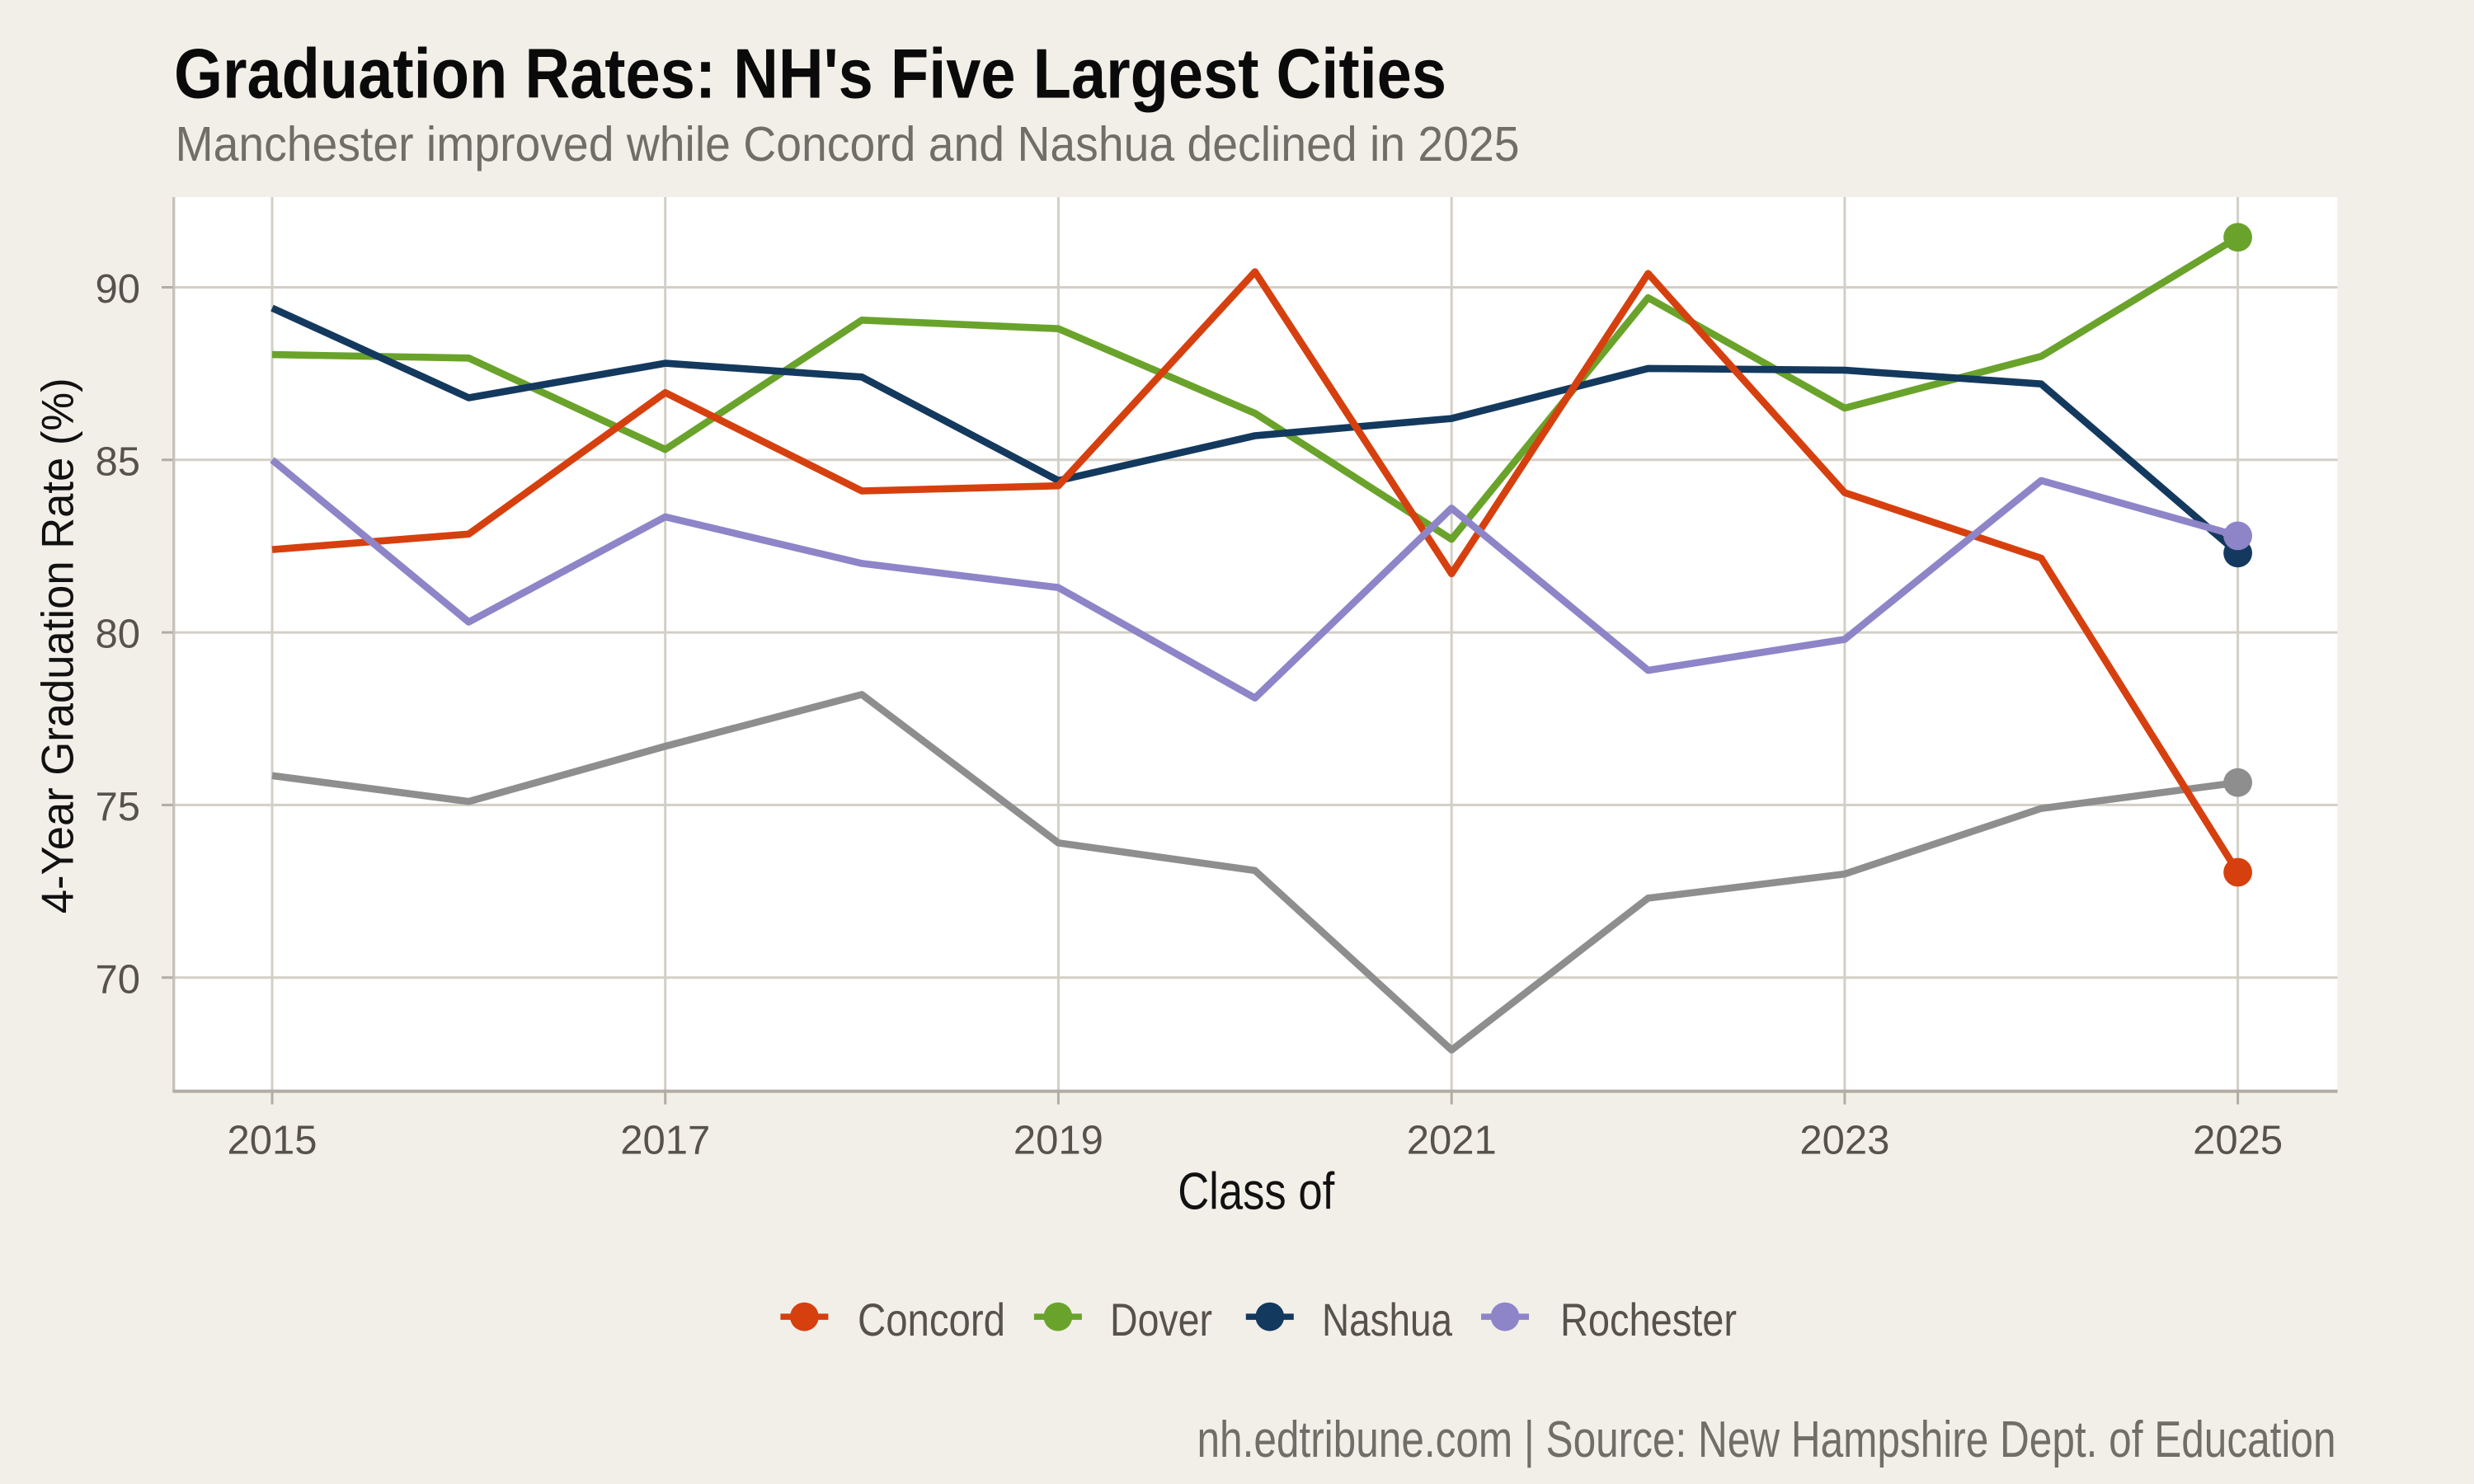 This screenshot has width=2474, height=1484. What do you see at coordinates (1648, 1319) in the screenshot?
I see `svg-text: Rochester` at bounding box center [1648, 1319].